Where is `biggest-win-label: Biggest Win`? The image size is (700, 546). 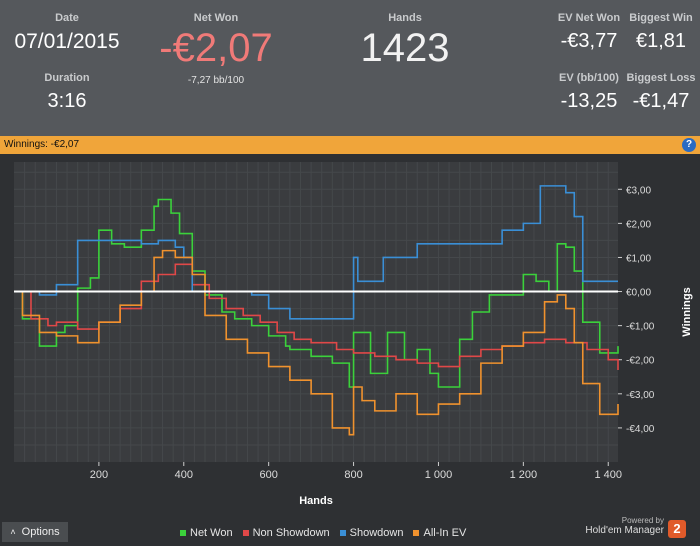
biggest-win-label: Biggest Win is located at coordinates (661, 18).